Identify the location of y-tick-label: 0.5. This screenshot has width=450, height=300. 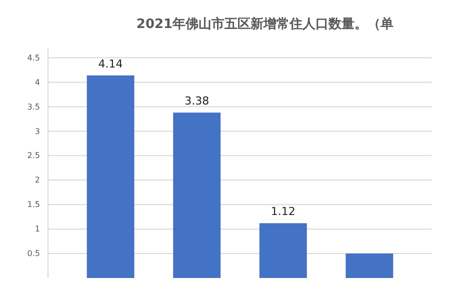
(33, 253).